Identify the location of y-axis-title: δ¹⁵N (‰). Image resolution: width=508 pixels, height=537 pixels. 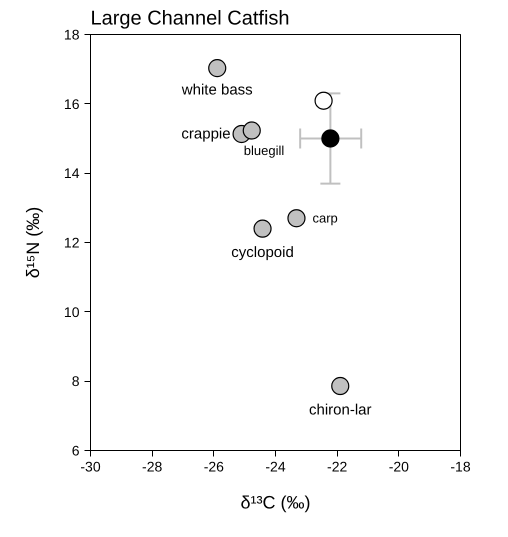
(32, 242).